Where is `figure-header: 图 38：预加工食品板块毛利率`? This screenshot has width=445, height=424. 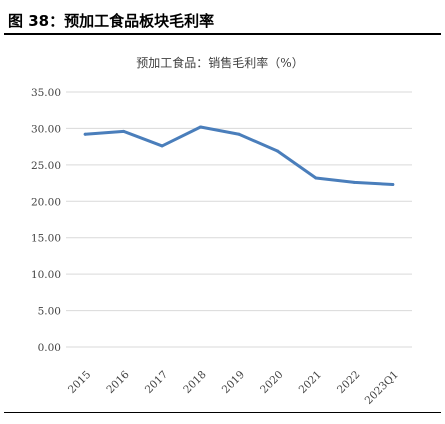
figure-header: 图 38：预加工食品板块毛利率 is located at coordinates (222, 20).